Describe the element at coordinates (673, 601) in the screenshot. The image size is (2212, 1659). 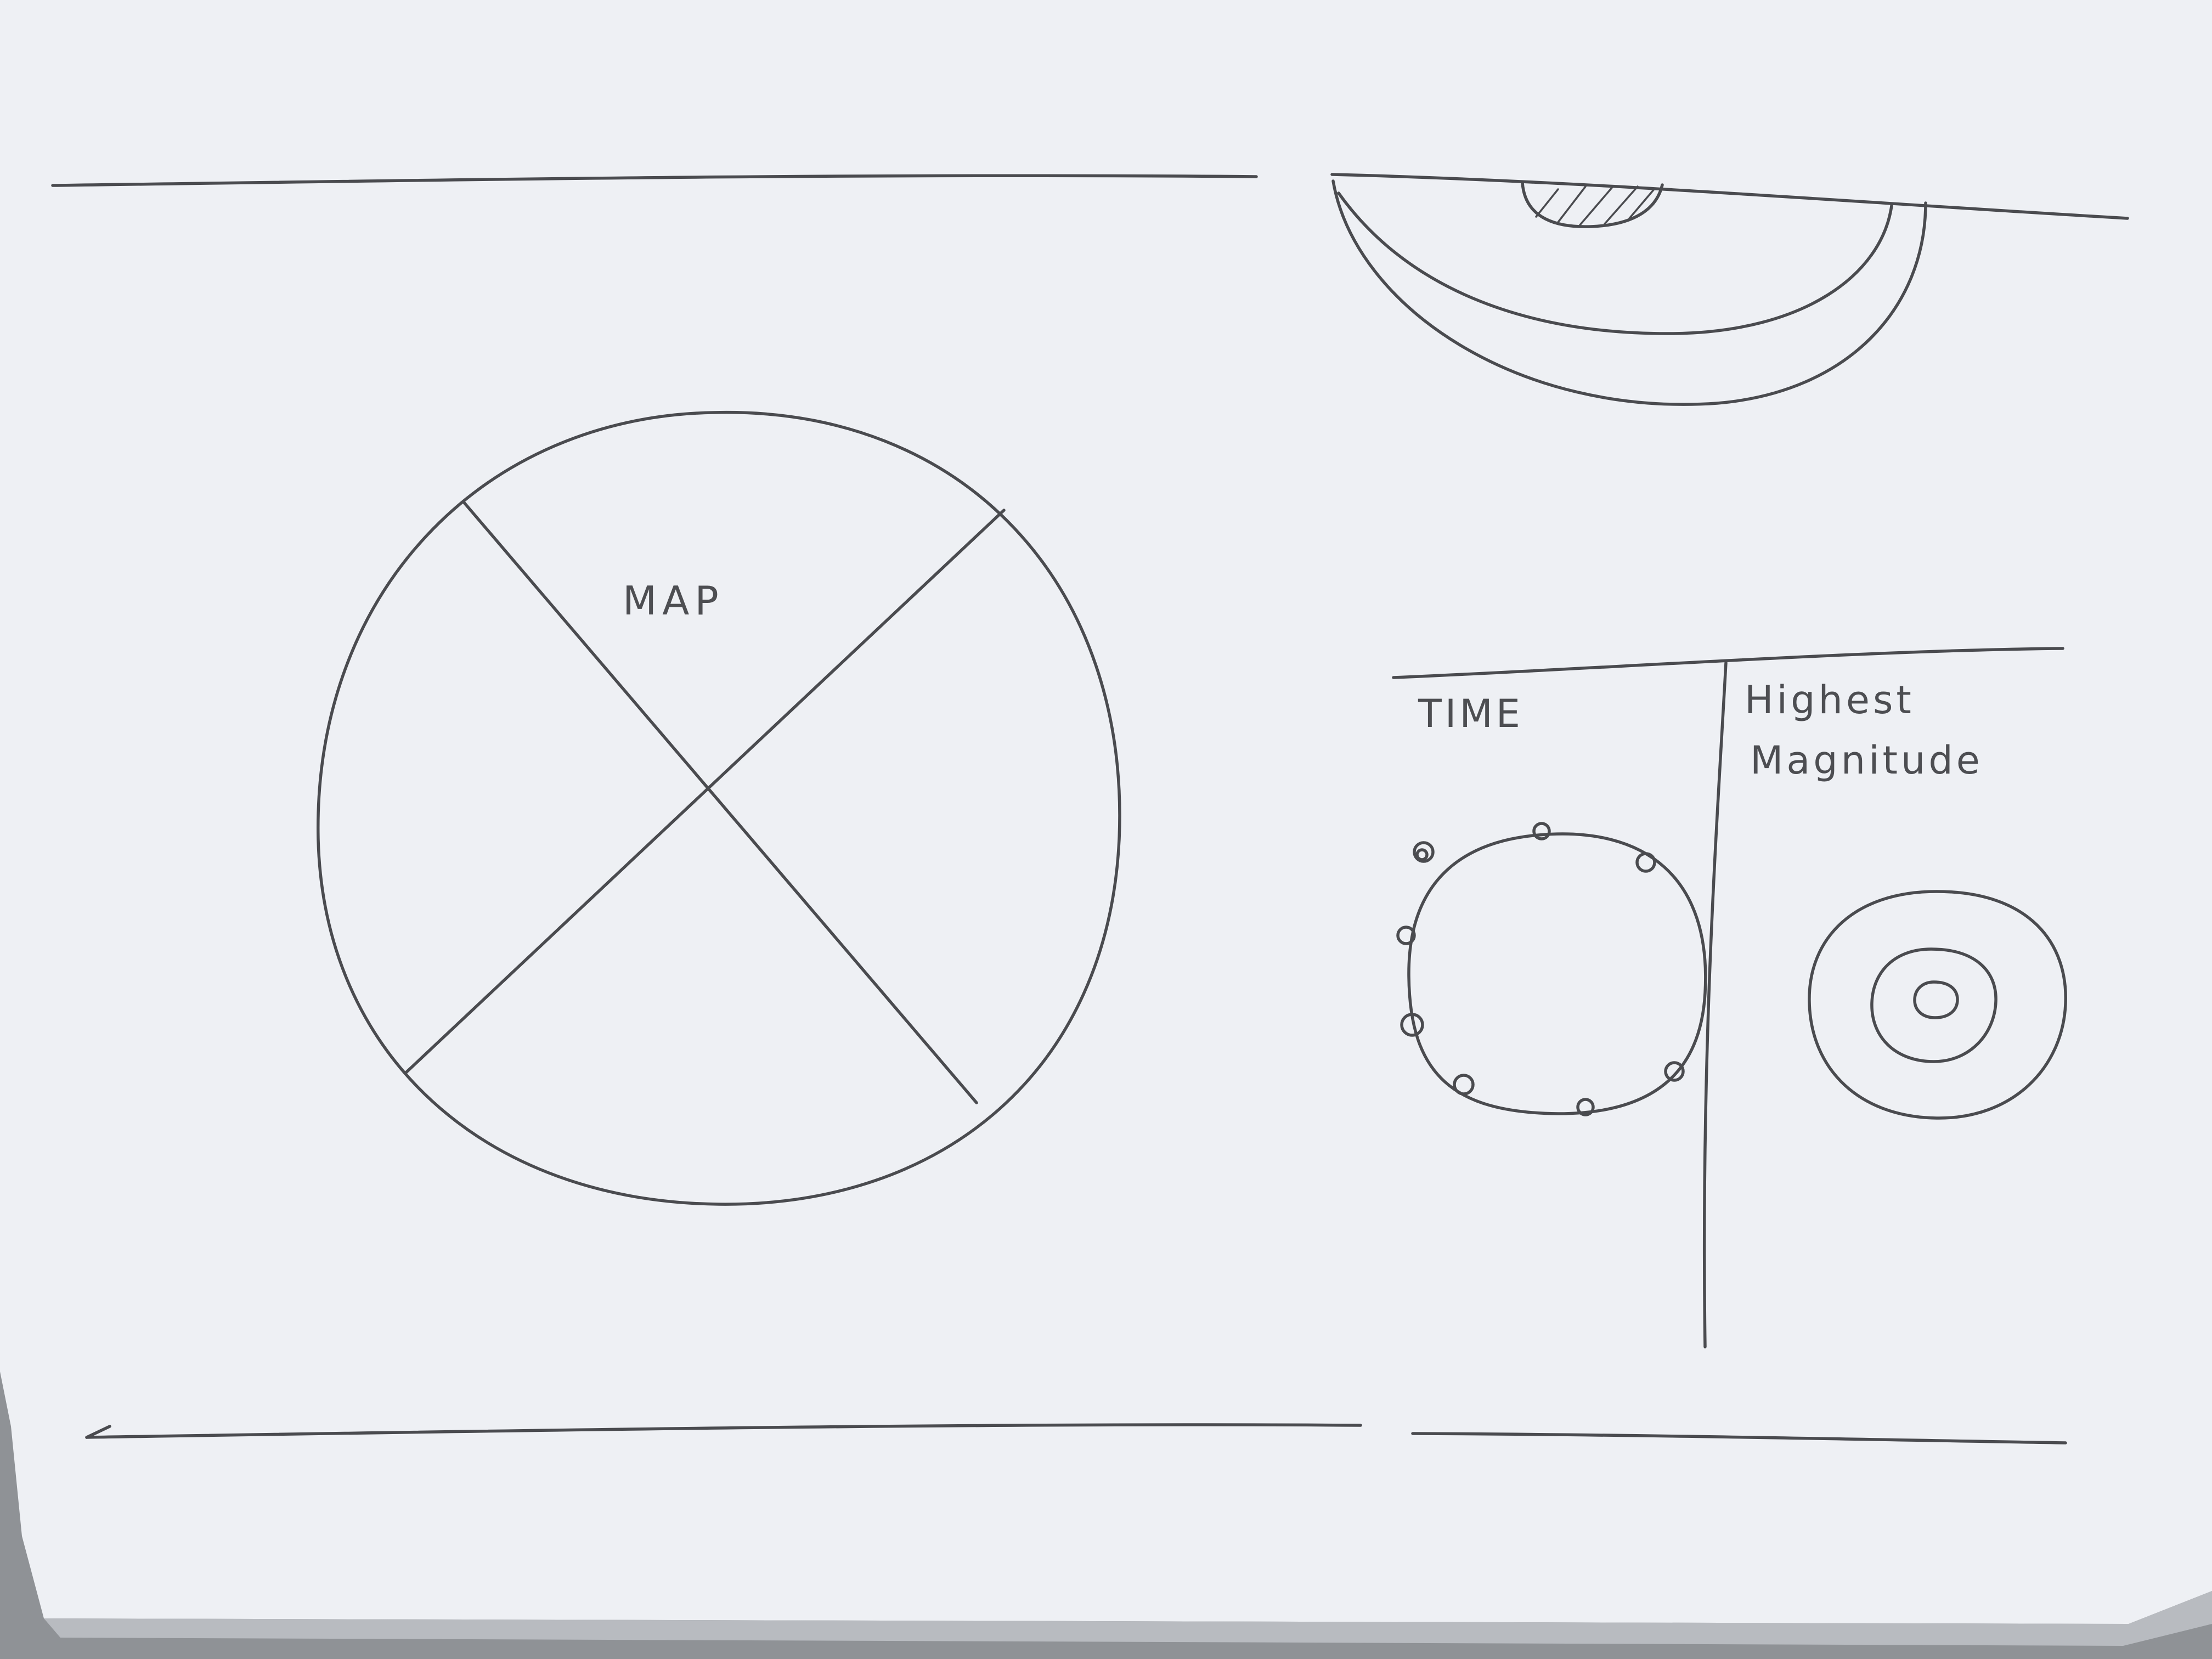
I see `map-label: MAP` at that location.